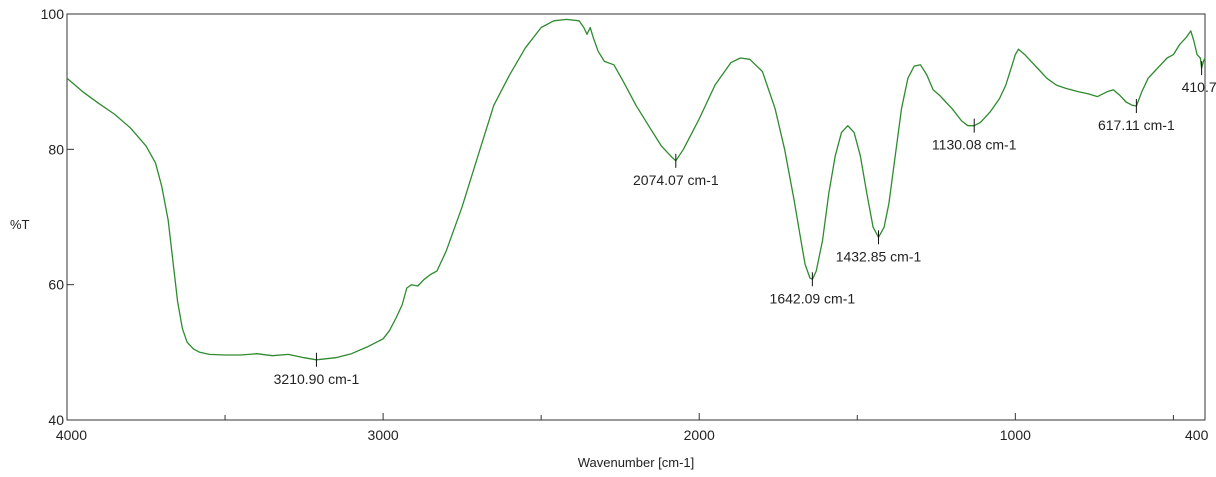 The image size is (1216, 477). Describe the element at coordinates (699, 435) in the screenshot. I see `x-tick-label: 2000` at that location.